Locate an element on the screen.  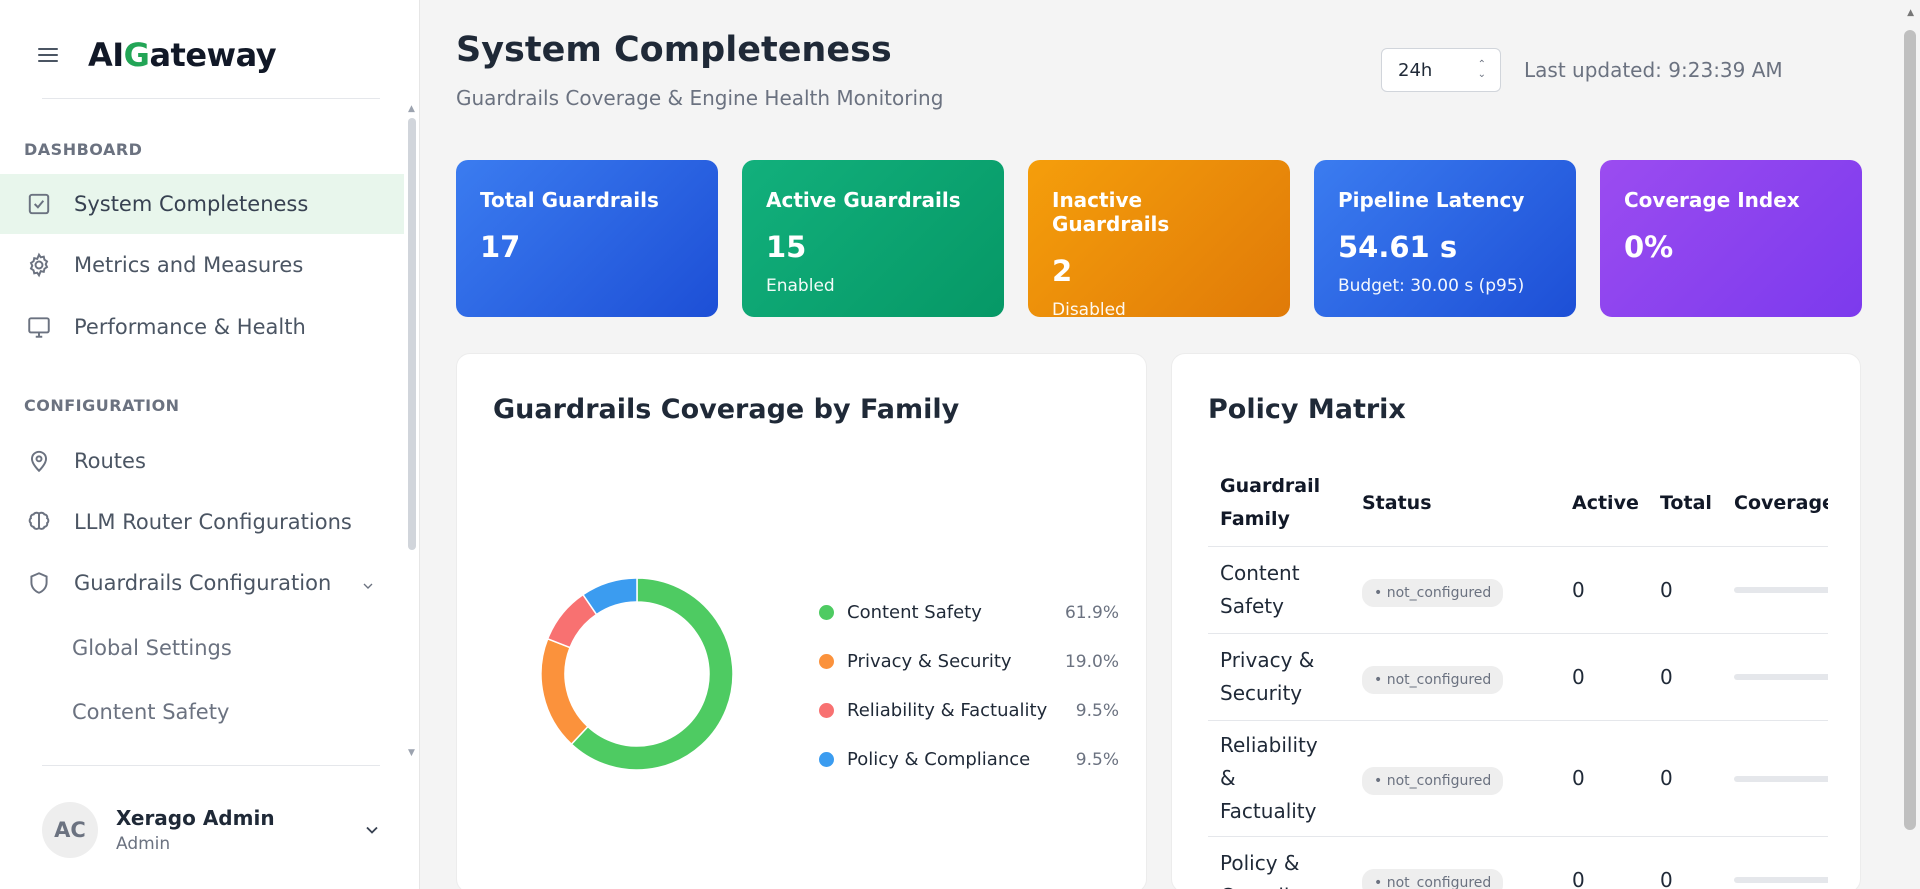
sidebar-item-label: Guardrails Configuration is located at coordinates (203, 583).